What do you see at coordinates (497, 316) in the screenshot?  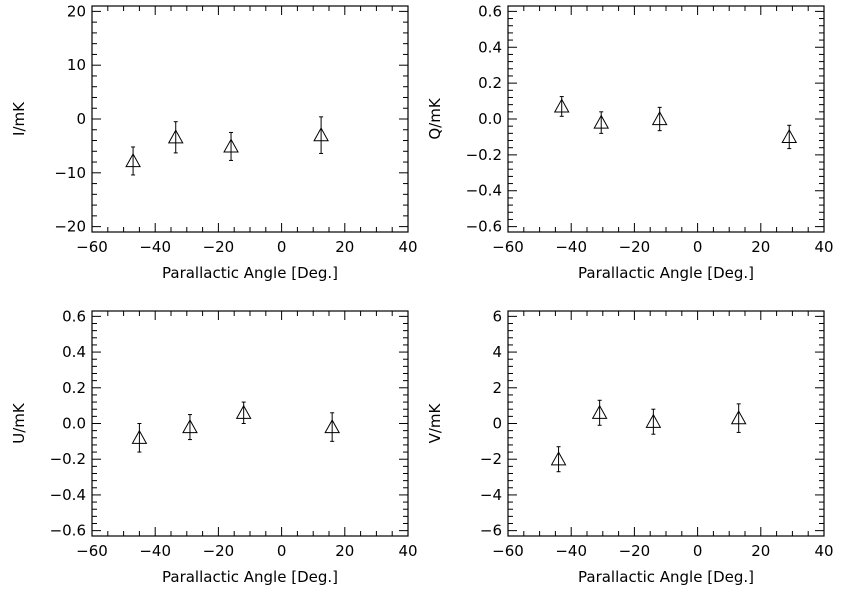 I see `y-tick-label: 6` at bounding box center [497, 316].